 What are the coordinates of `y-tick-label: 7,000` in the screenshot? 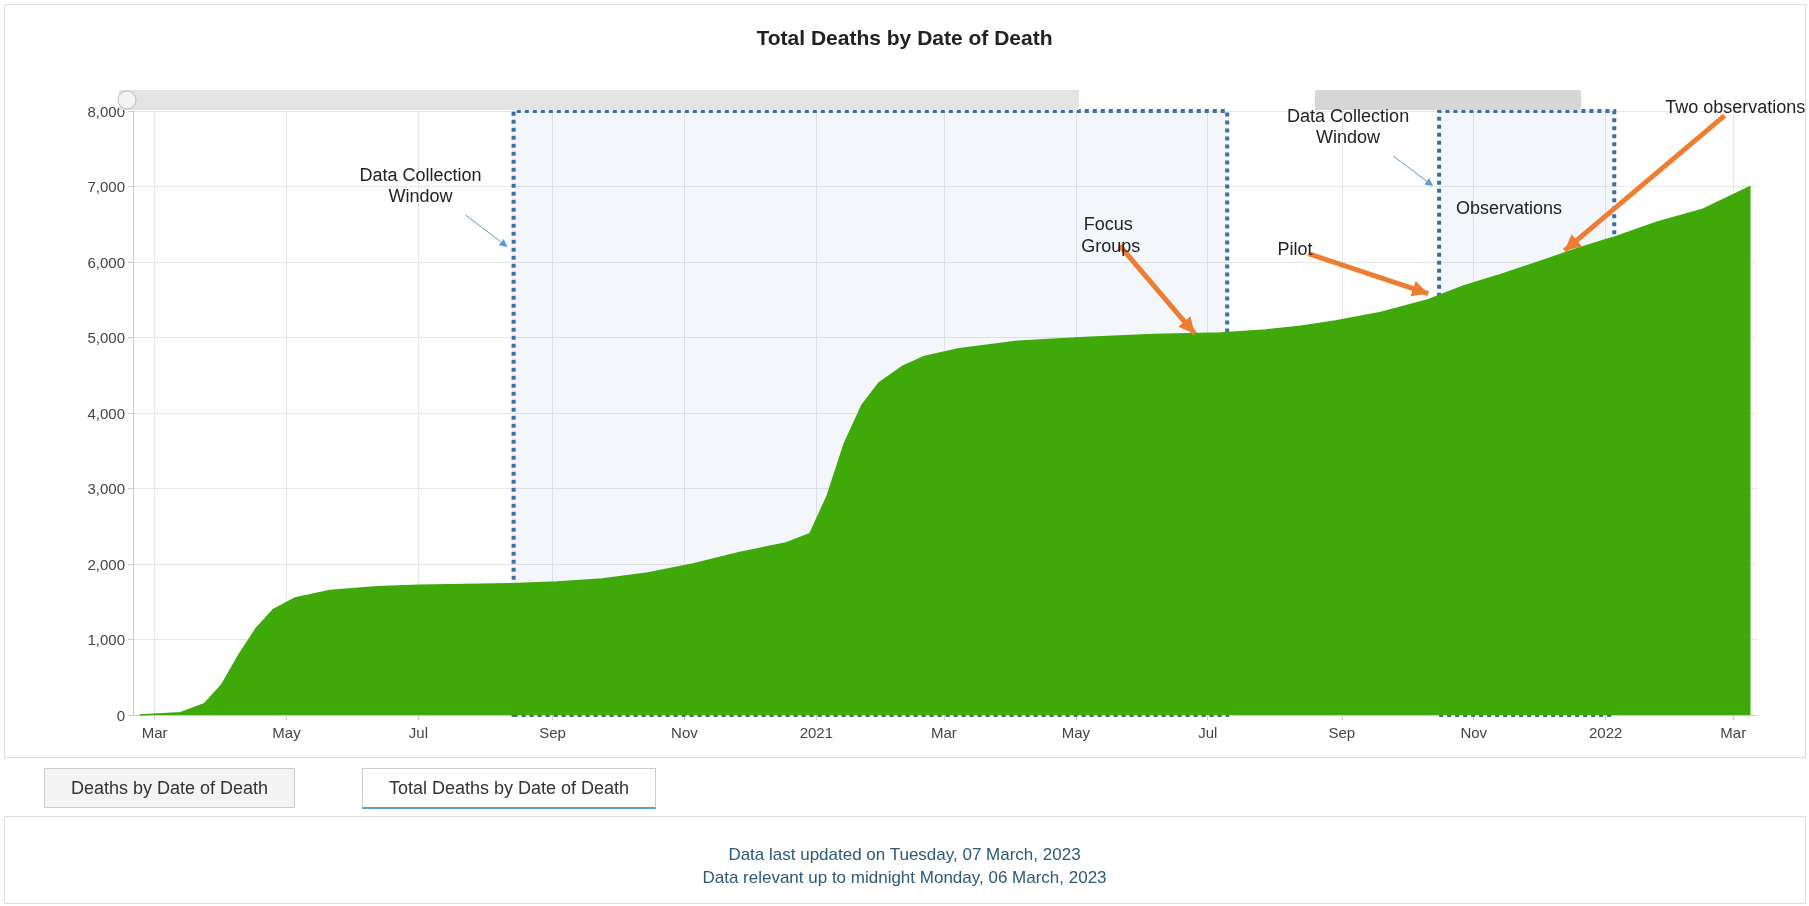 It's located at (106, 186).